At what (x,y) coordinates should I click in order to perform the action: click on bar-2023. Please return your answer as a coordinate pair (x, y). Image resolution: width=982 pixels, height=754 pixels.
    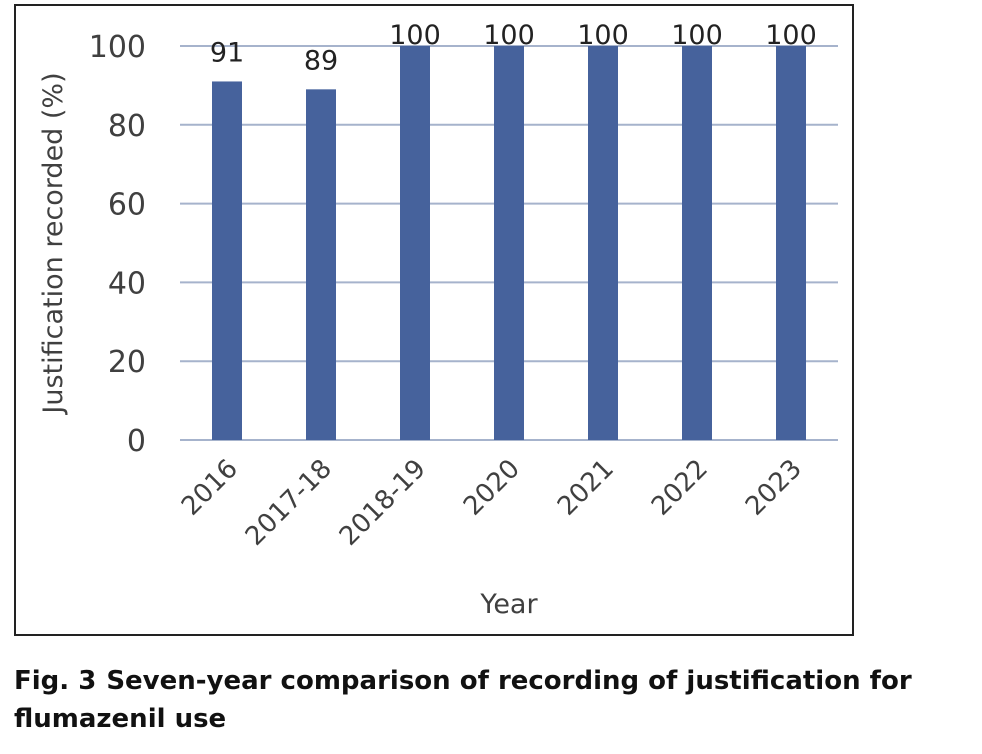
    Looking at the image, I should click on (791, 243).